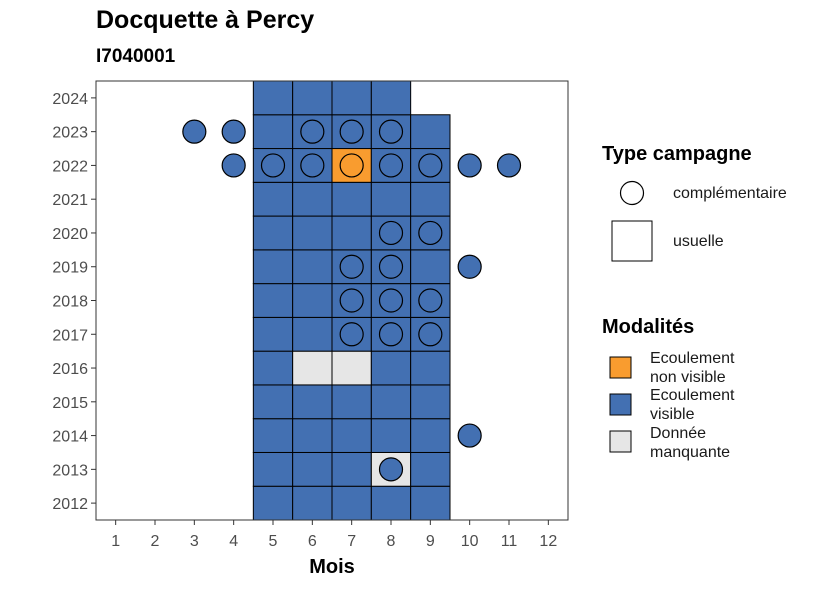 This screenshot has width=826, height=590. Describe the element at coordinates (632, 193) in the screenshot. I see `legend-key-complementaire` at that location.